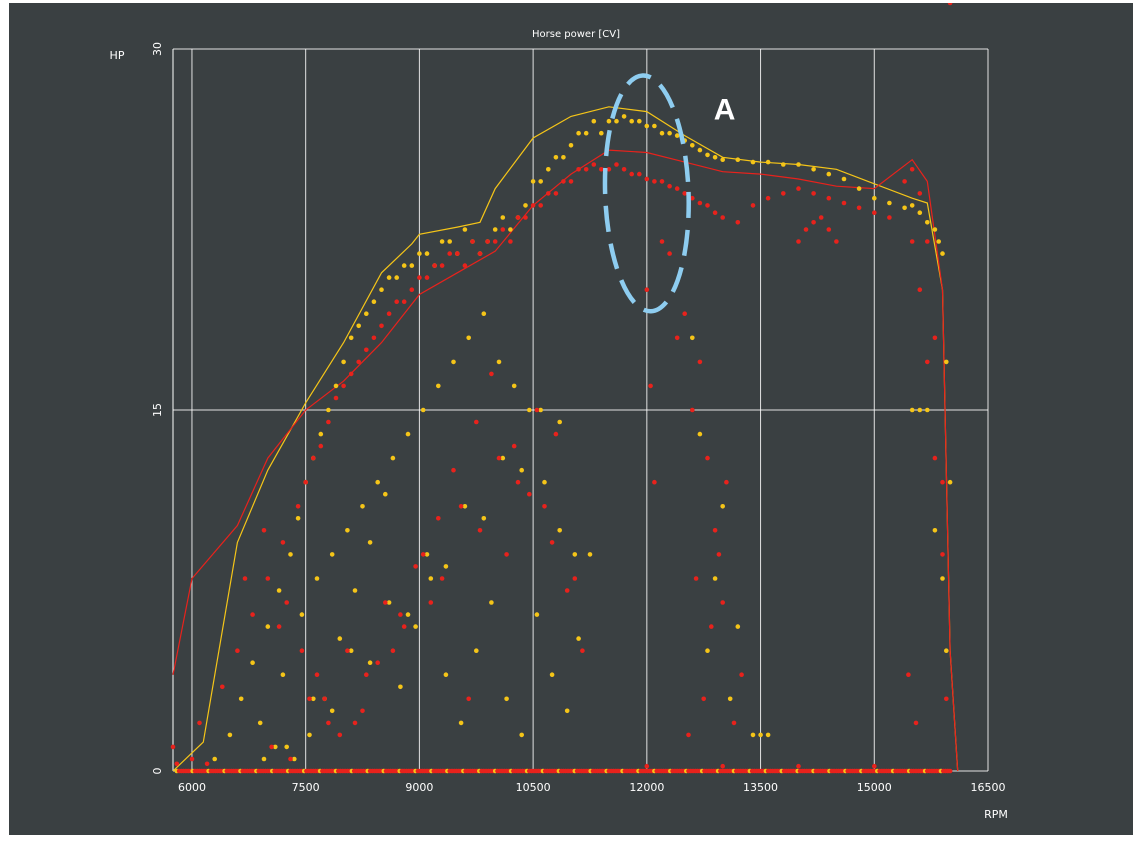 This screenshot has height=841, width=1133. What do you see at coordinates (576, 34) in the screenshot?
I see `chart-title: Horse power [CV]` at bounding box center [576, 34].